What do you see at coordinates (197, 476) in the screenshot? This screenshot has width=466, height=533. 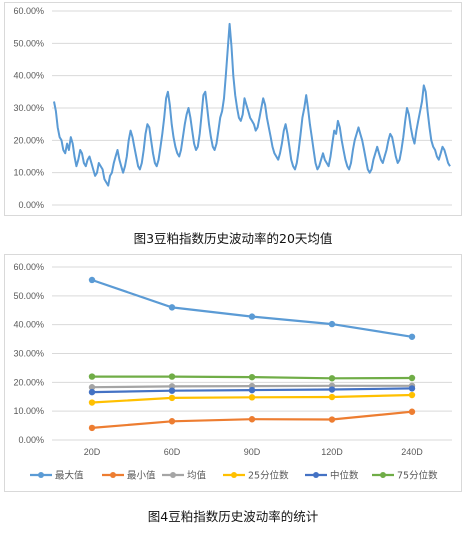 I see `legend-label: 均值` at bounding box center [197, 476].